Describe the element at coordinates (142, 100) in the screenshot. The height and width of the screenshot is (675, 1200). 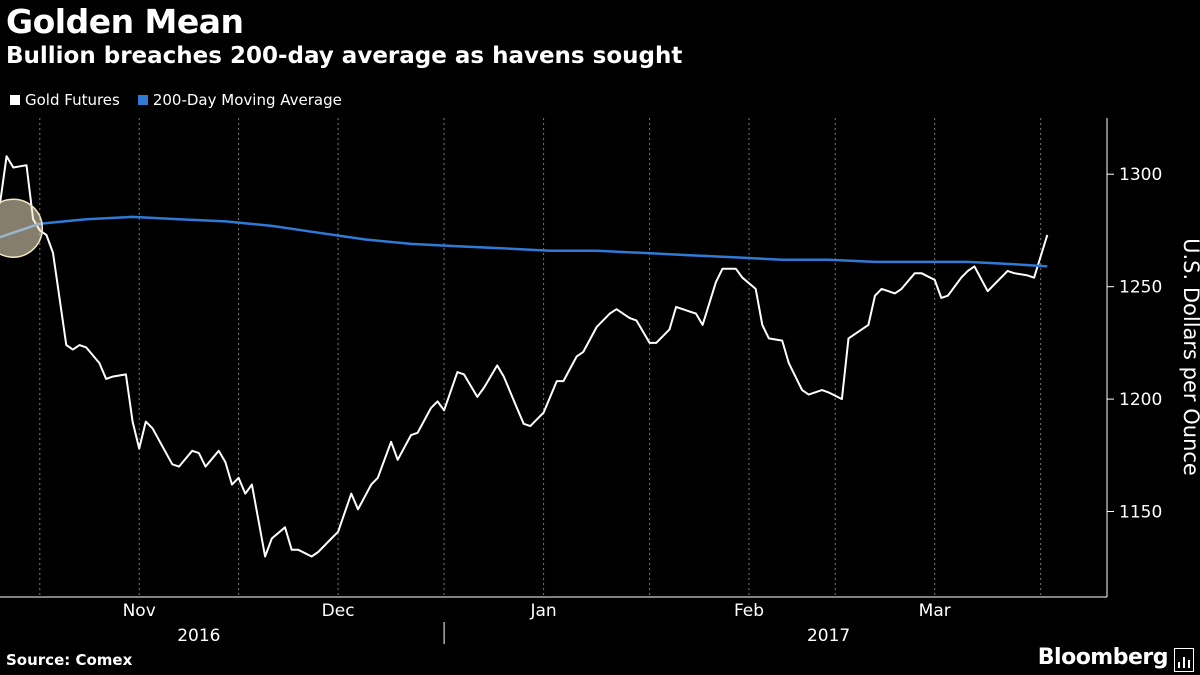
I see `legend-swatch-ma` at that location.